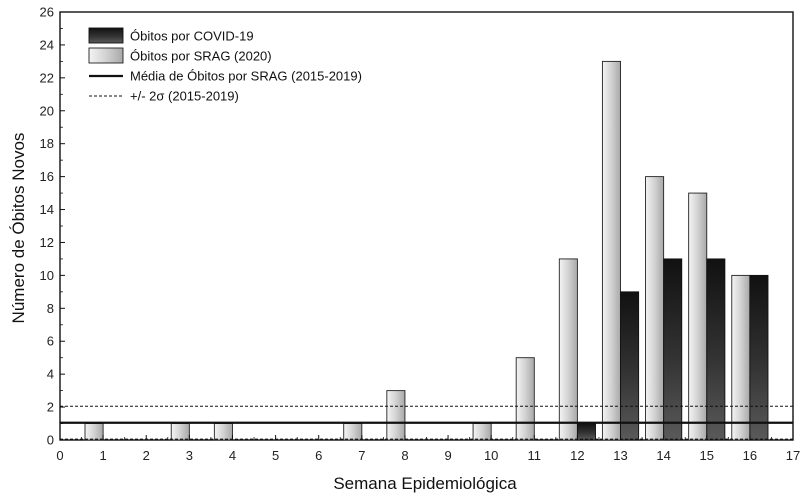  What do you see at coordinates (47, 77) in the screenshot?
I see `y-tick-label: 22` at bounding box center [47, 77].